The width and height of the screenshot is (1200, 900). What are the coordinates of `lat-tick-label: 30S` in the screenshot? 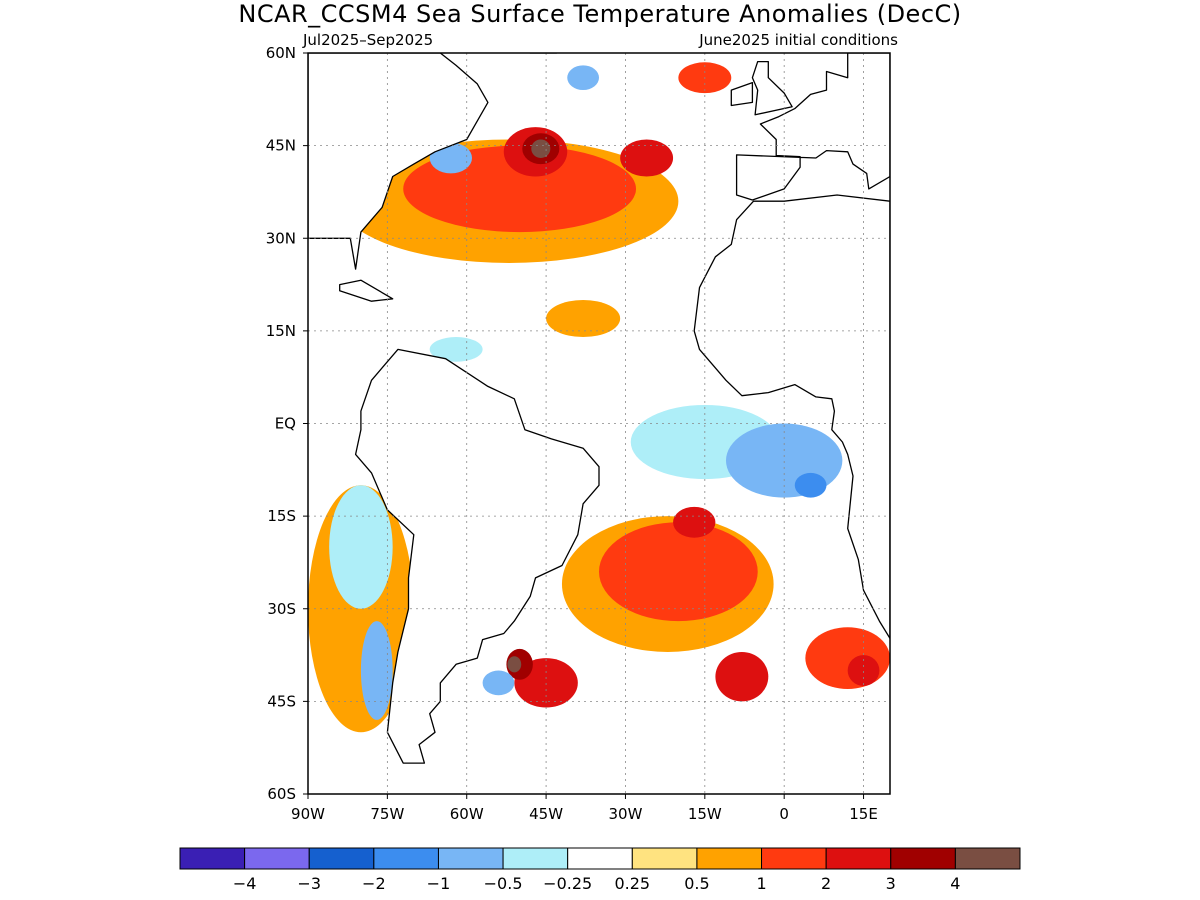 It's located at (281, 609).